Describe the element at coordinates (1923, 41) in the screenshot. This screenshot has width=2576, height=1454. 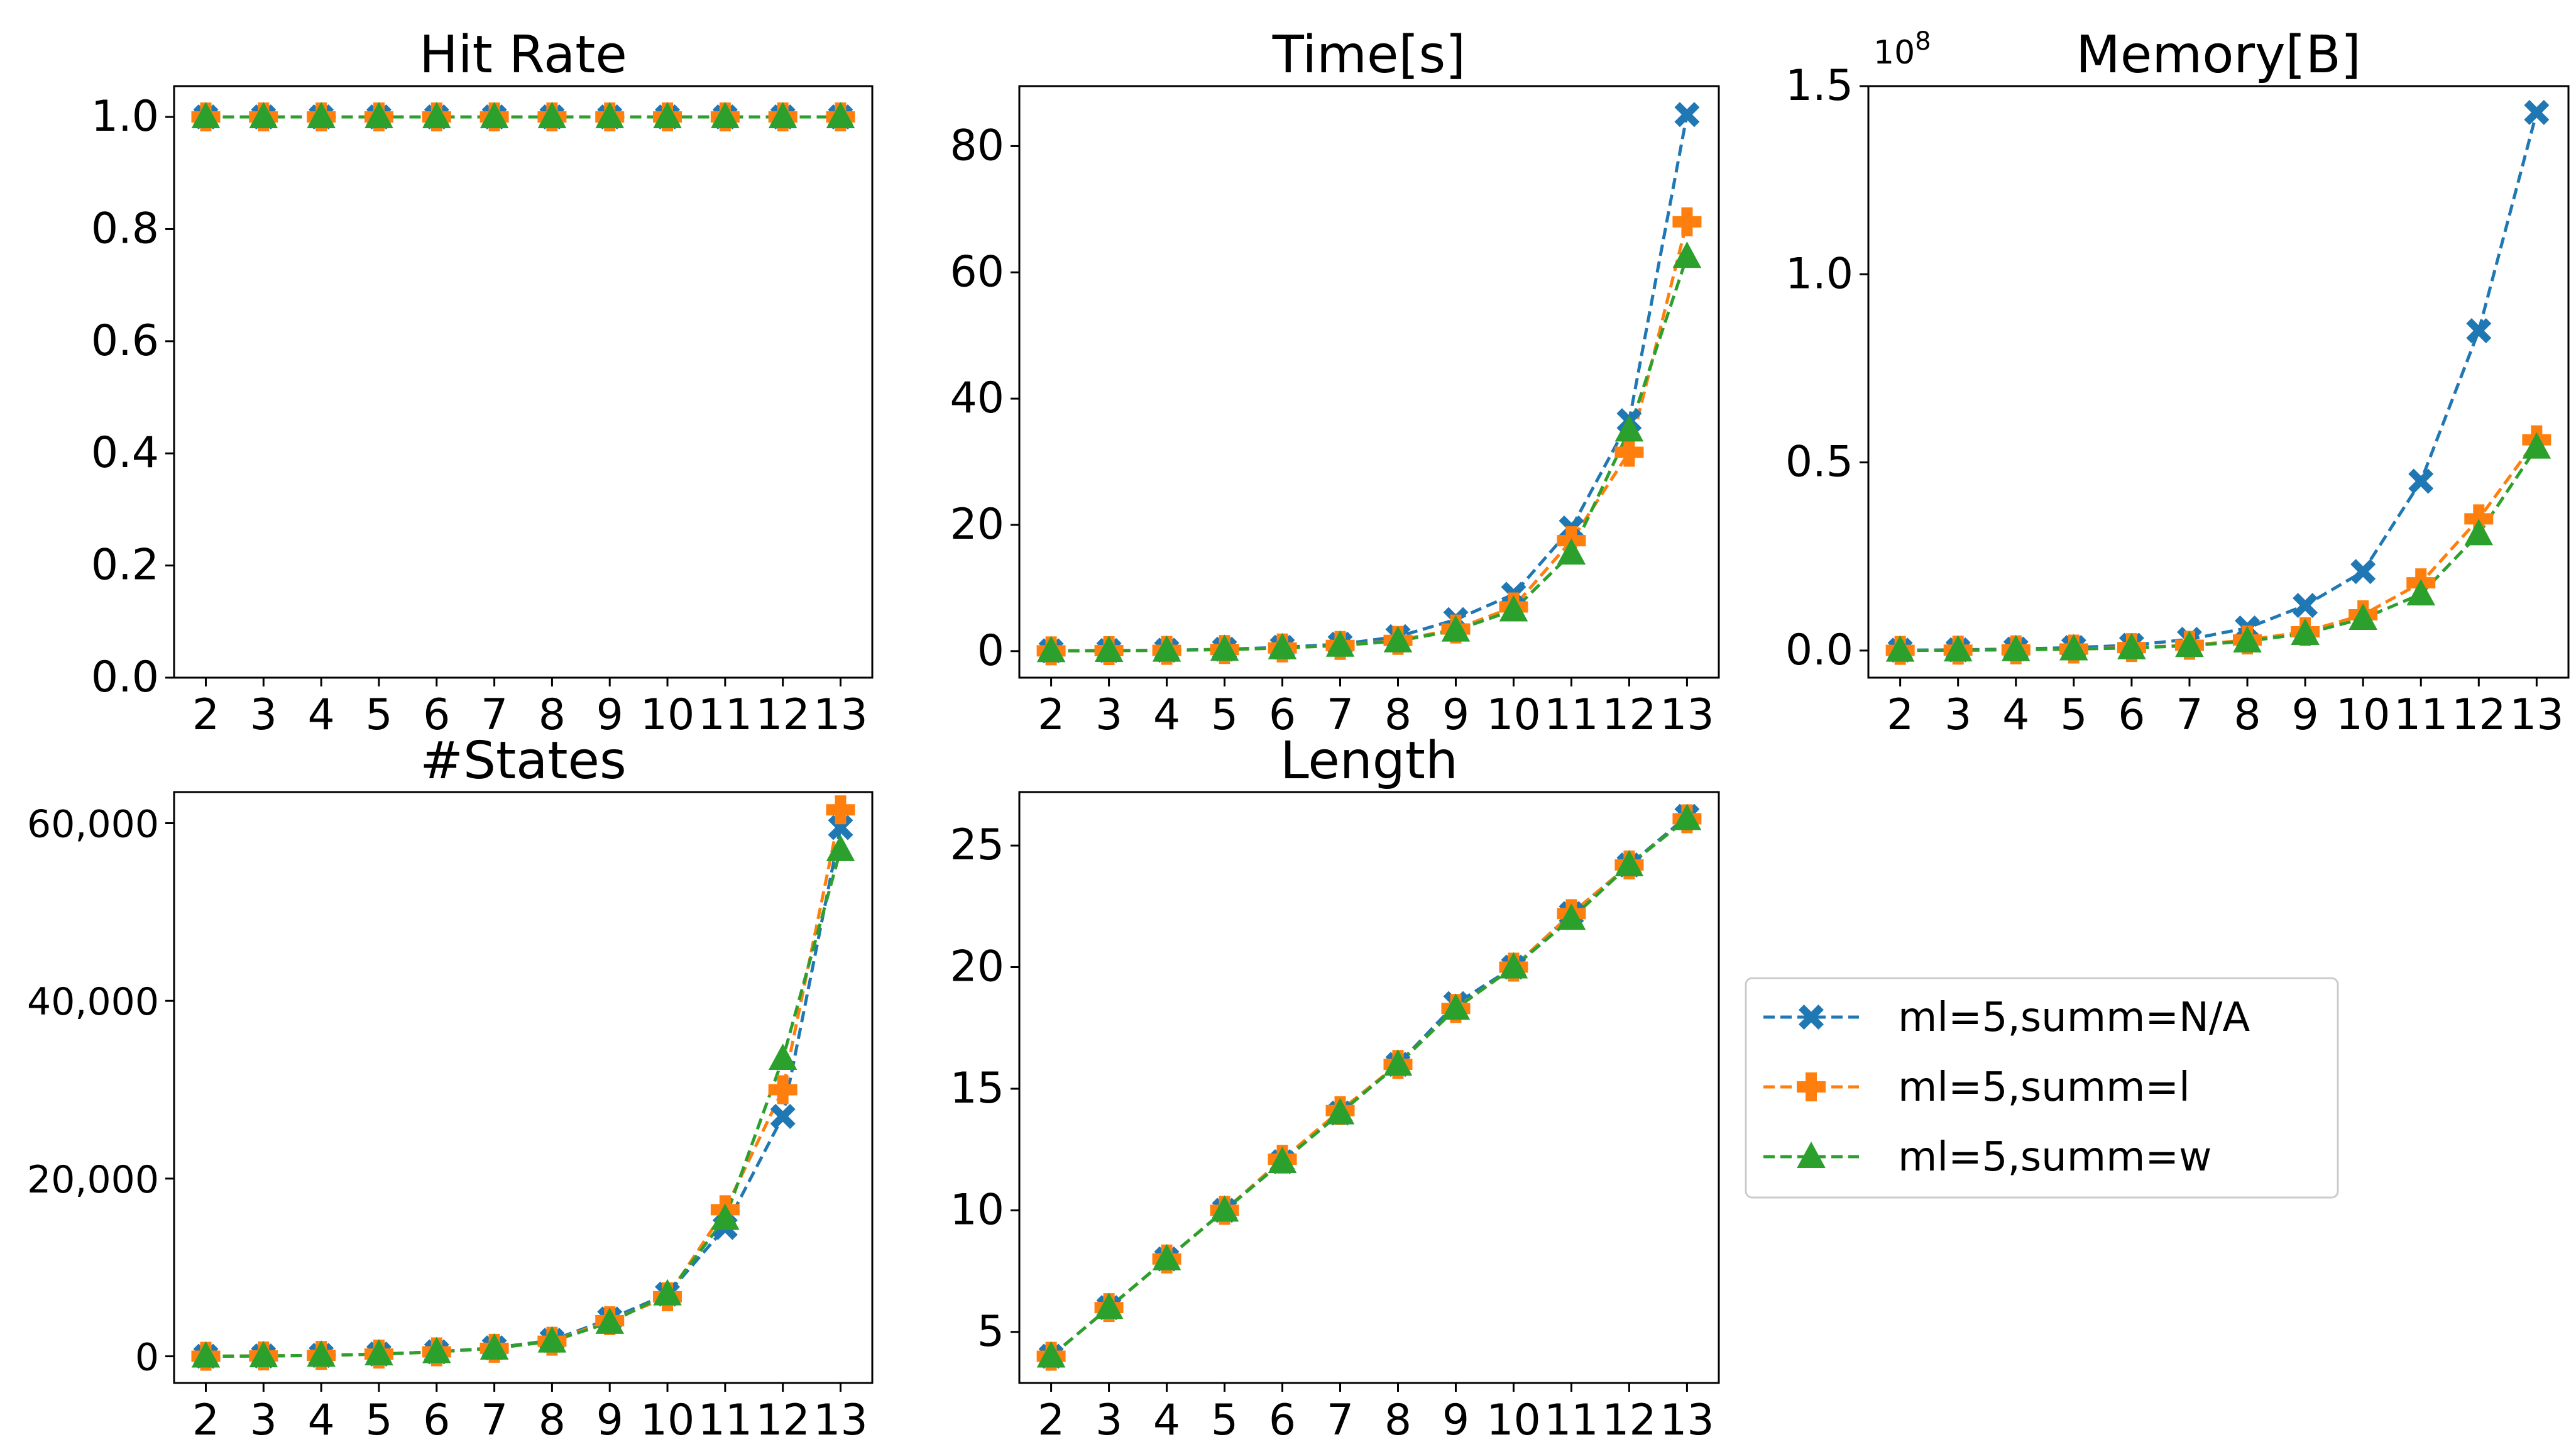
I see `axis-offset-exponent: 8` at that location.